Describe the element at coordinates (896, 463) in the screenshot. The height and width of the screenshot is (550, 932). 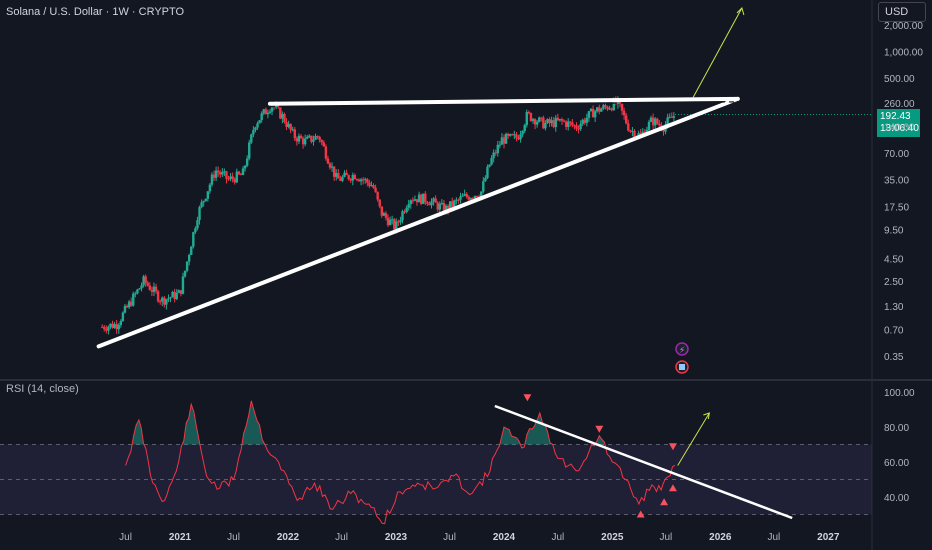
I see `rsi-tick-label: 60.00` at that location.